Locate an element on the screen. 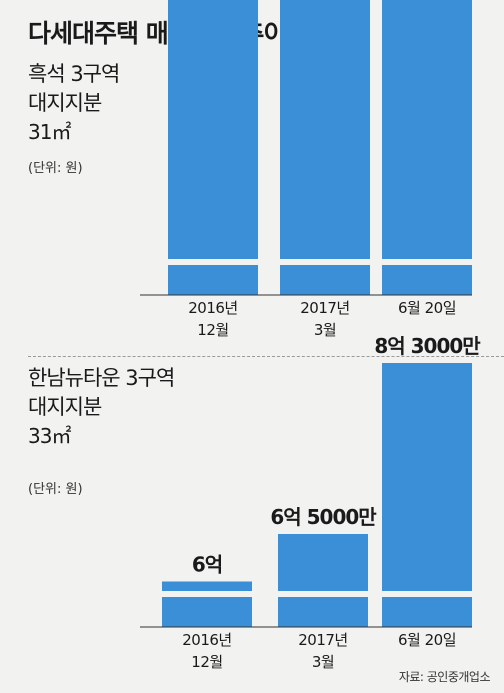  panel-title: 한남뉴타운 3구역 대지지분 33㎡ is located at coordinates (101, 407).